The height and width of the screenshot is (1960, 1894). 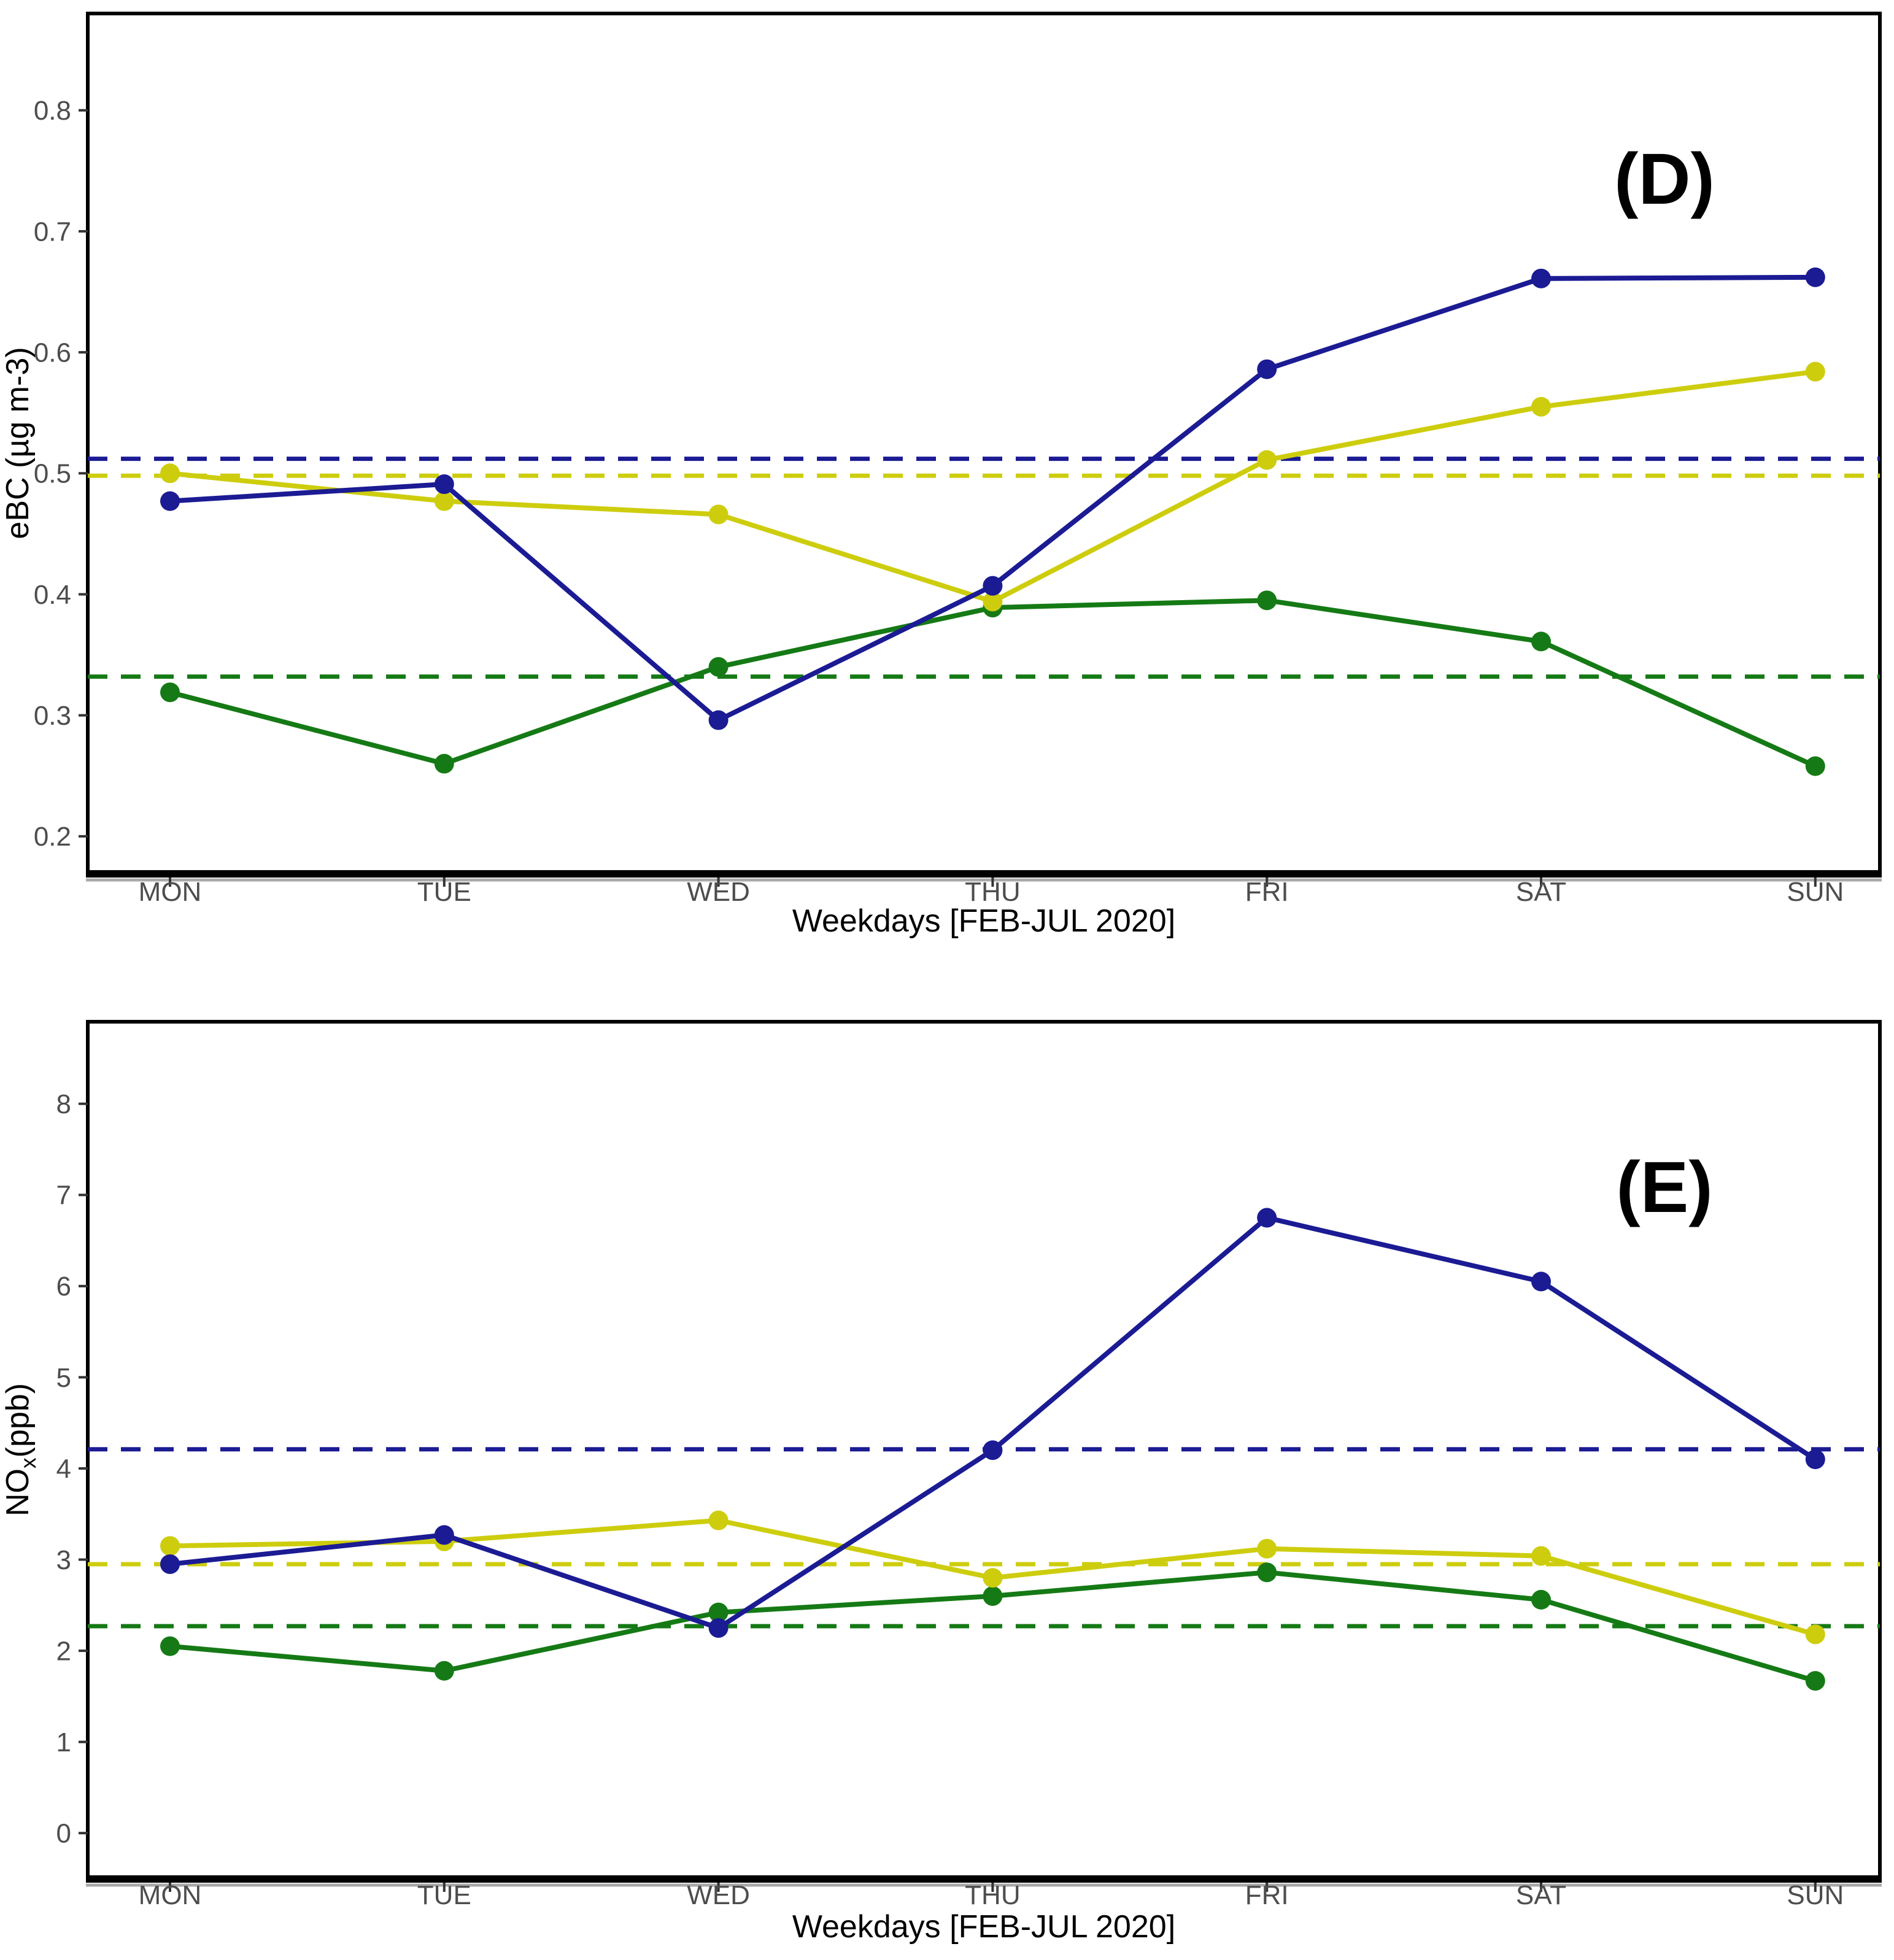 What do you see at coordinates (52, 474) in the screenshot?
I see `y-tick-label-0.5: 0.5` at bounding box center [52, 474].